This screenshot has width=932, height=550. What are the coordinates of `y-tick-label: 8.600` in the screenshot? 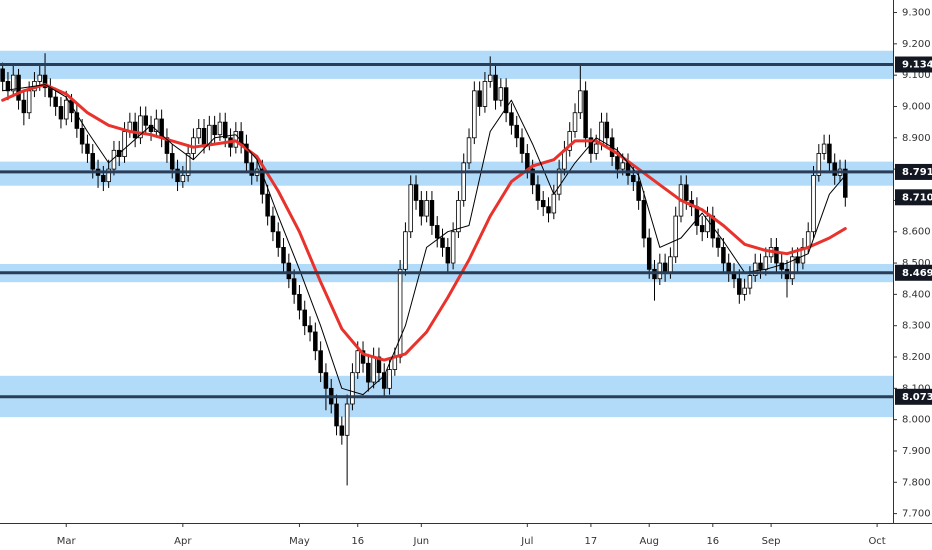 It's located at (916, 232).